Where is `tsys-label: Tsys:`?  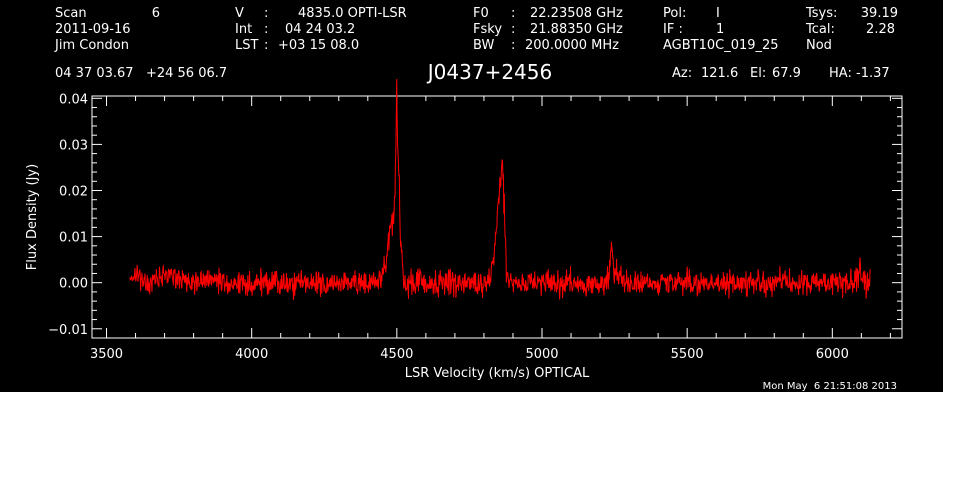 tsys-label: Tsys: is located at coordinates (822, 13).